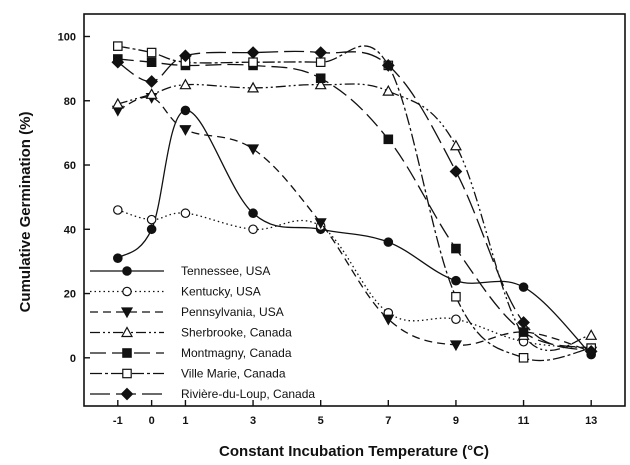  I want to click on legend-label: Sherbrooke, Canada, so click(236, 333).